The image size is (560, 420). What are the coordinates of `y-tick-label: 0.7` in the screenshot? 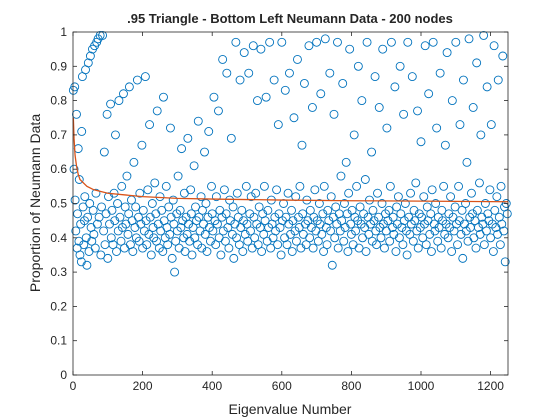 It's located at (58, 135).